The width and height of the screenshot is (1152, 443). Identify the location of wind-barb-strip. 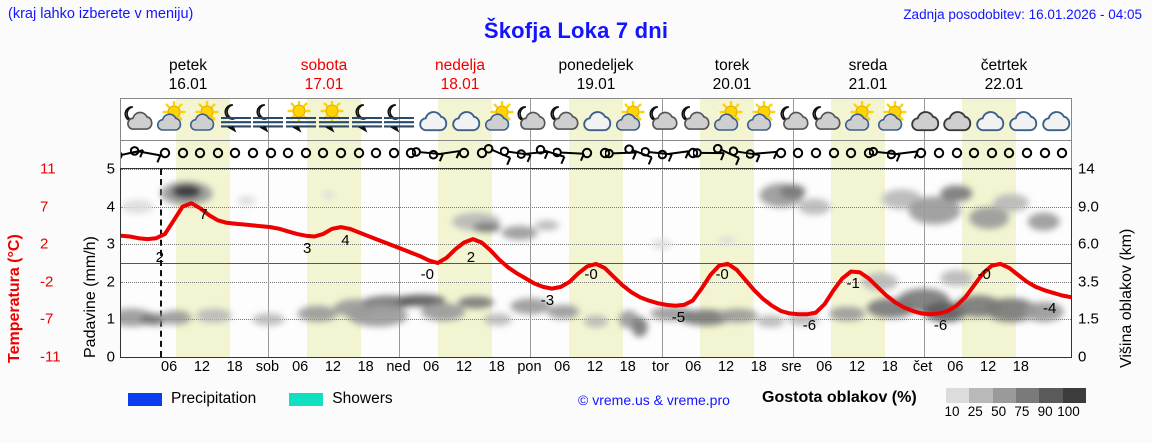
(596, 154).